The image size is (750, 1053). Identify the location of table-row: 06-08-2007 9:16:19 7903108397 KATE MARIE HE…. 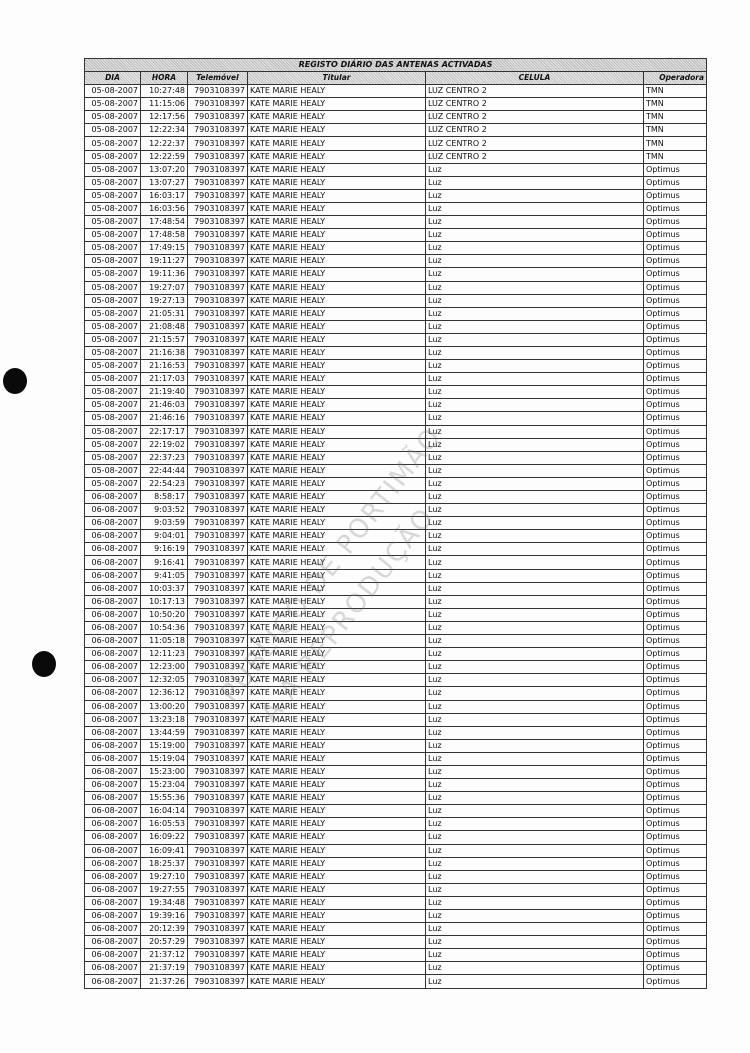
(396, 549).